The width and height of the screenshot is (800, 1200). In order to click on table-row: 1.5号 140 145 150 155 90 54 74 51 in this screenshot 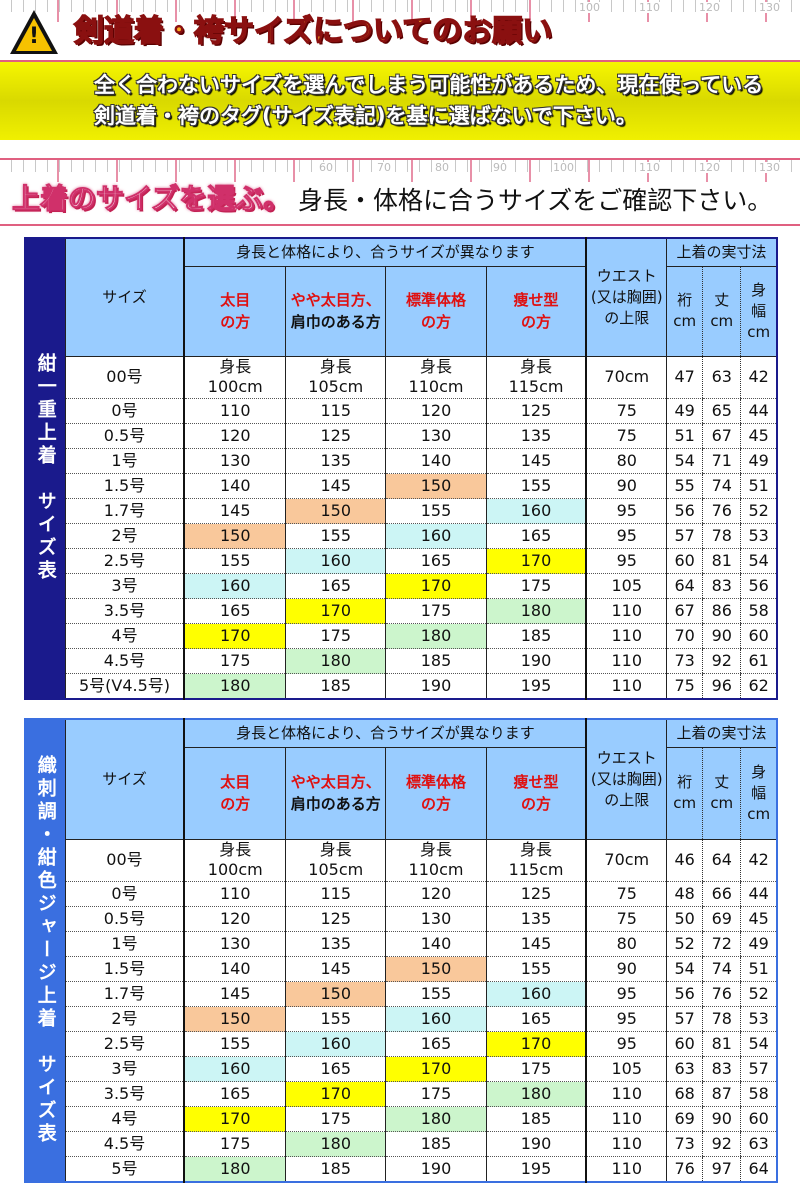, I will do `click(401, 969)`.